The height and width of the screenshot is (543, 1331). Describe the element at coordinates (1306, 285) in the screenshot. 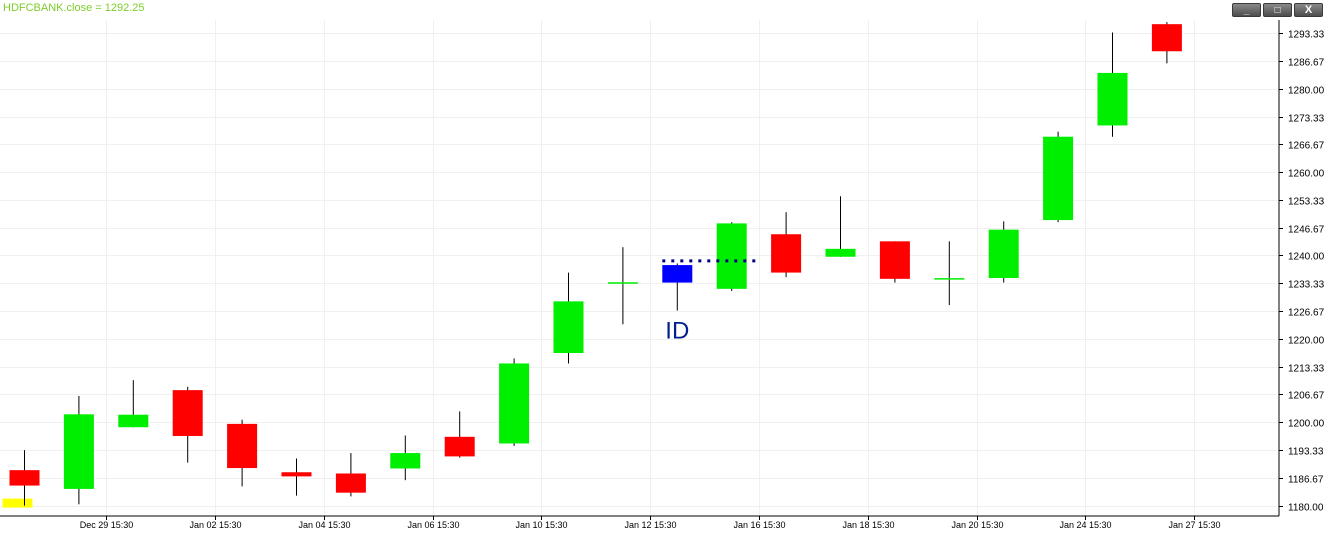

I see `y-tick-label: 1233.33` at that location.